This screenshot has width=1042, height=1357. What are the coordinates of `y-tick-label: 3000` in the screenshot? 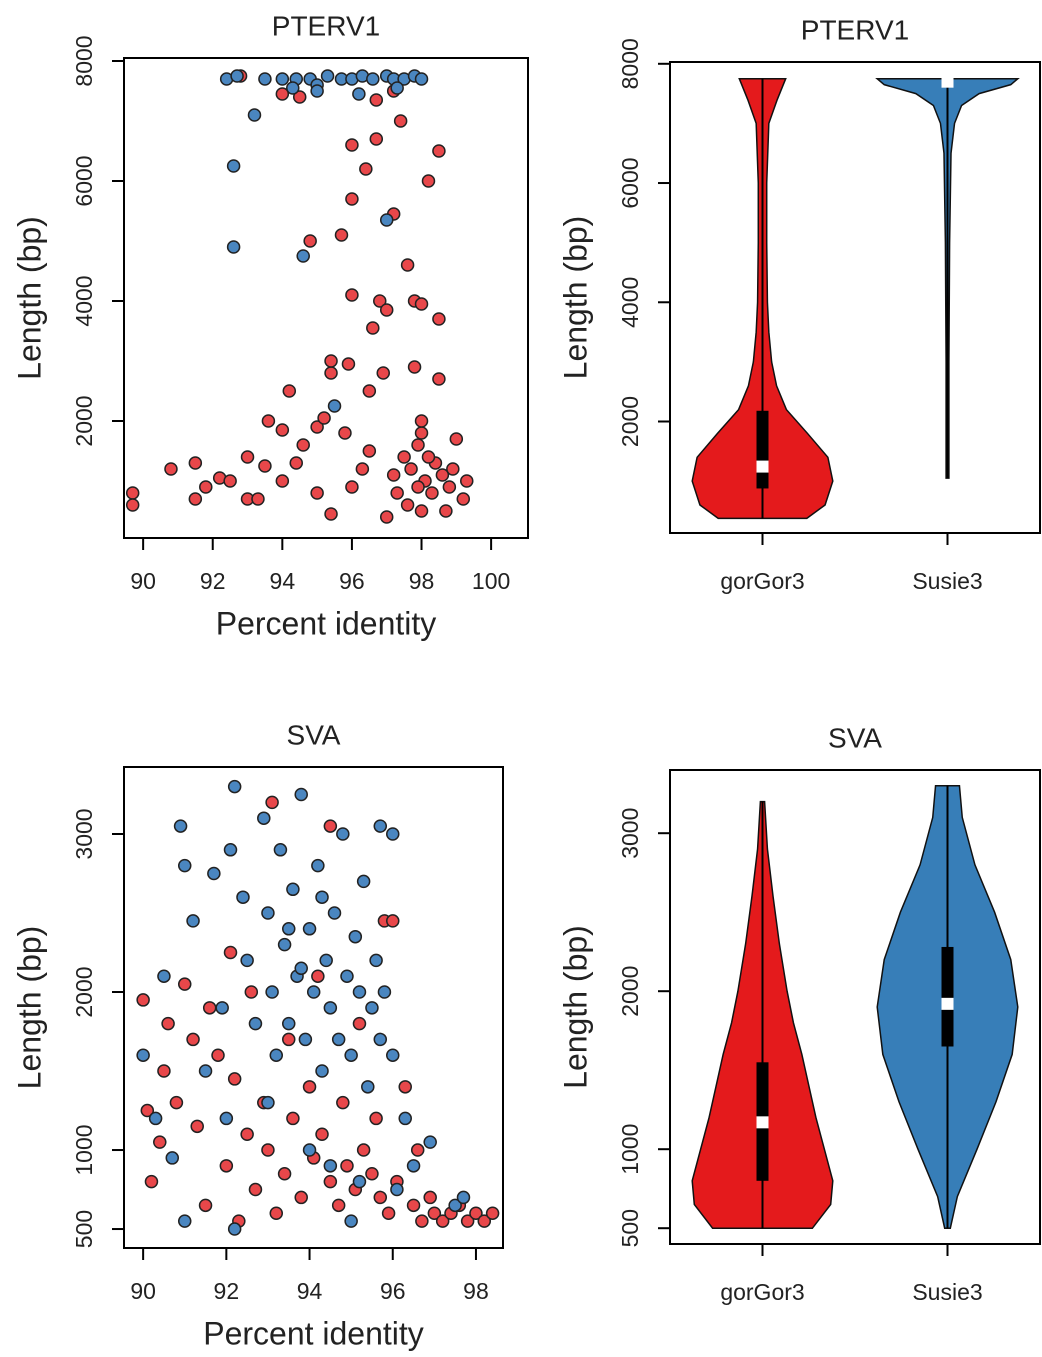 It's located at (84, 833).